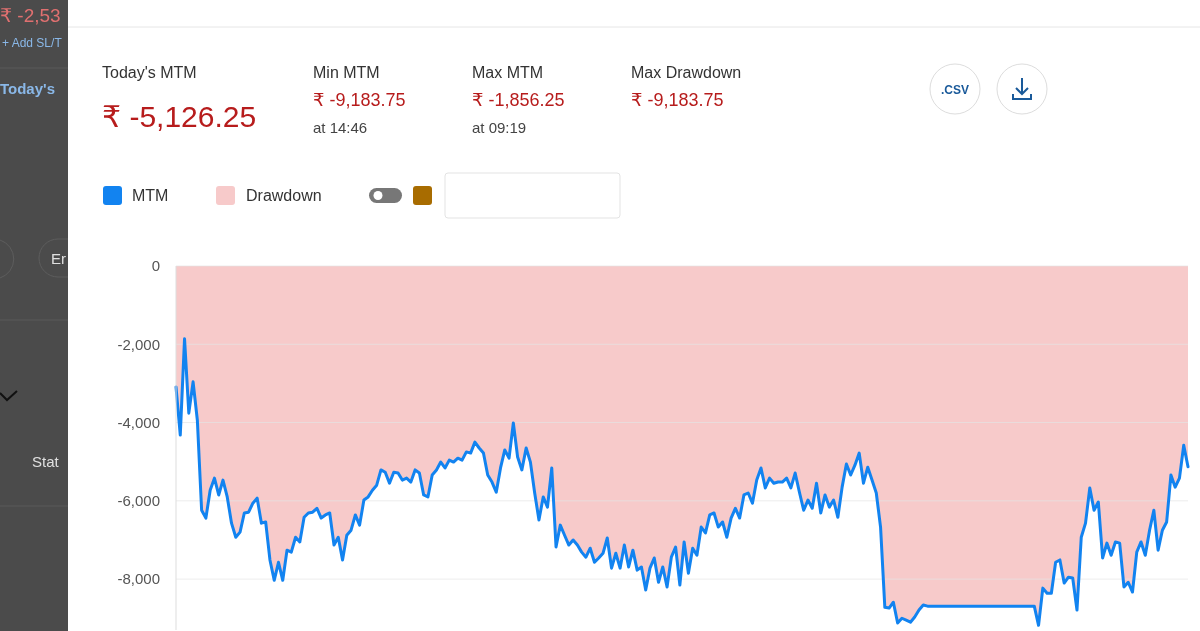 The width and height of the screenshot is (1200, 631). I want to click on text: Max MTM, so click(508, 72).